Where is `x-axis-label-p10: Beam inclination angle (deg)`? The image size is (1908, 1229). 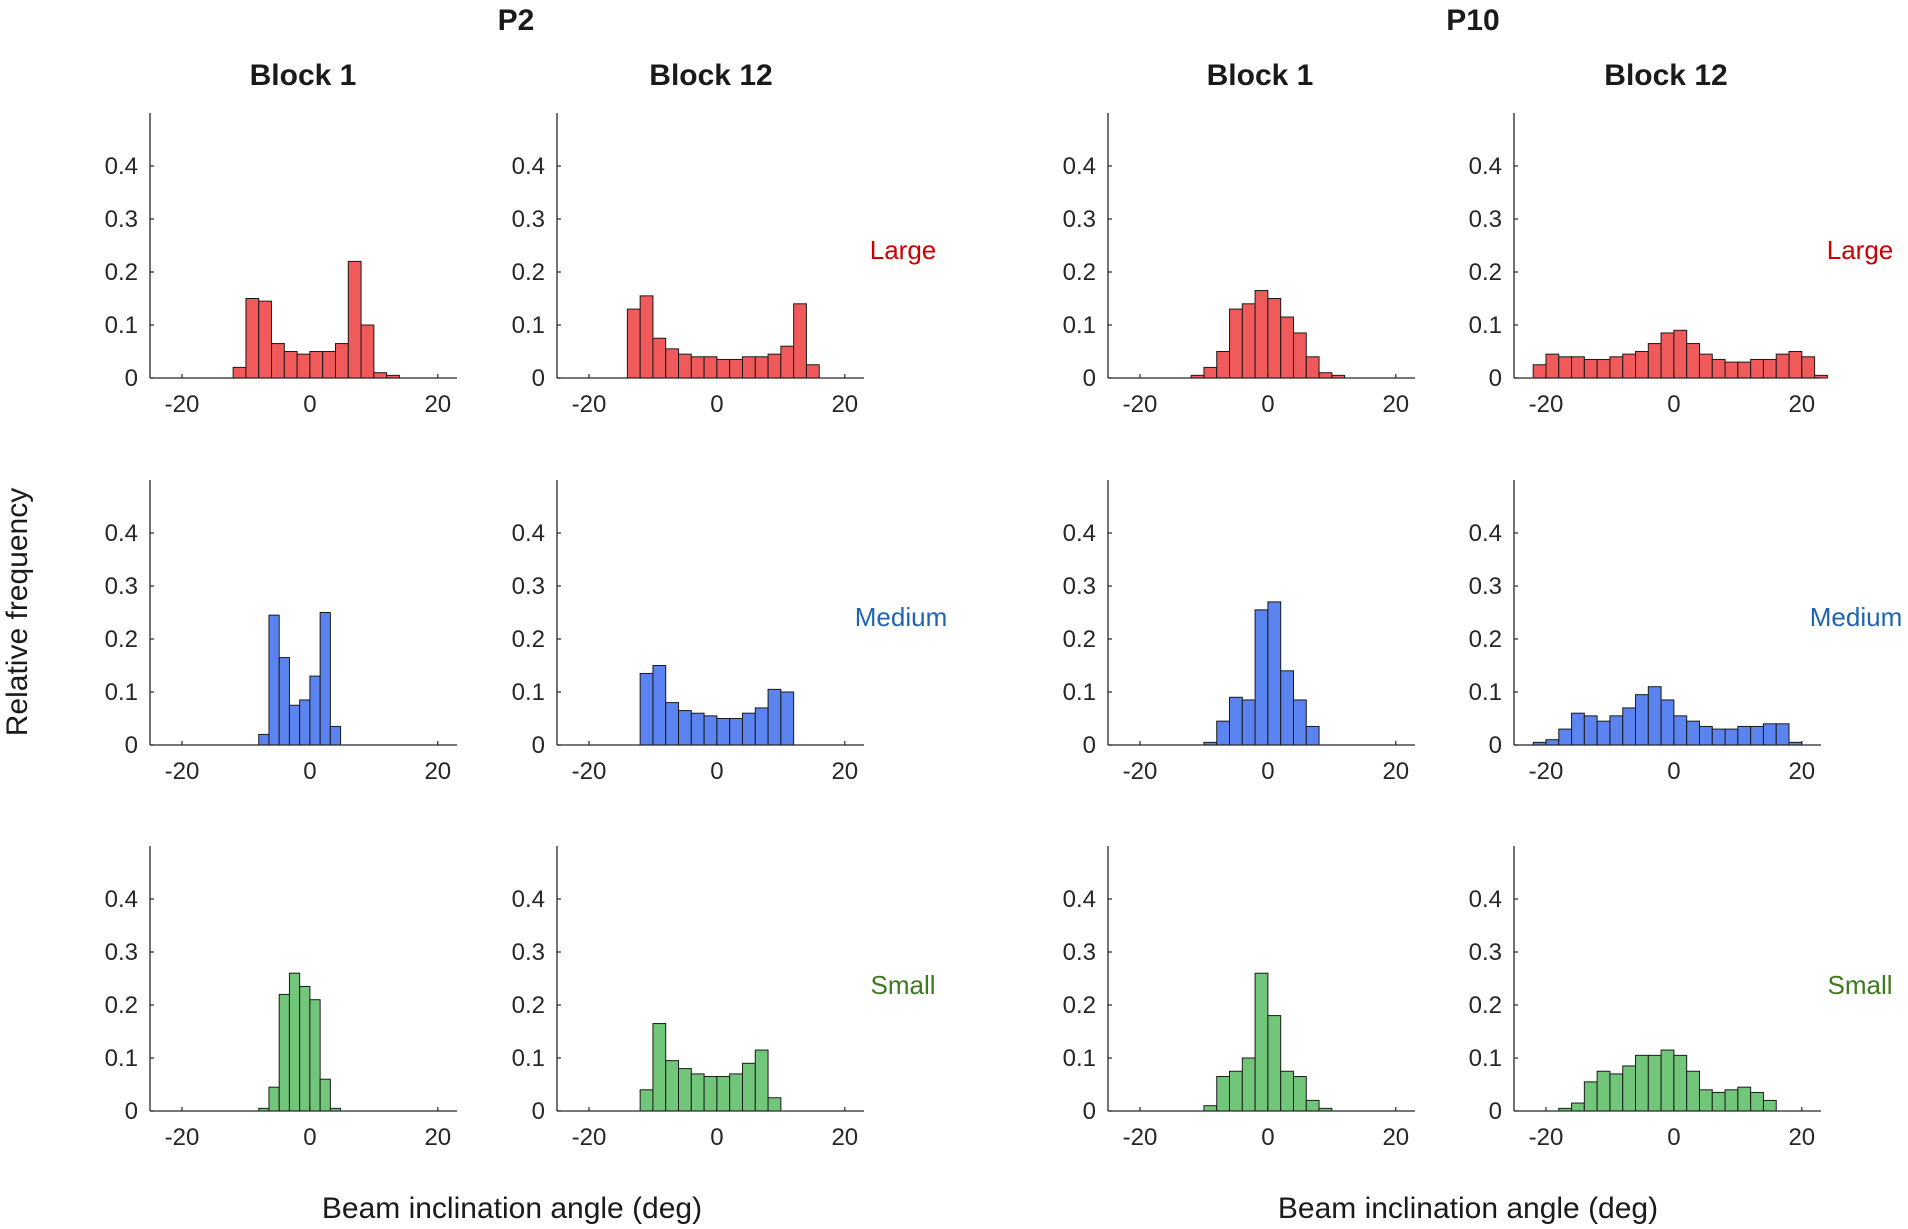 x-axis-label-p10: Beam inclination angle (deg) is located at coordinates (1468, 1208).